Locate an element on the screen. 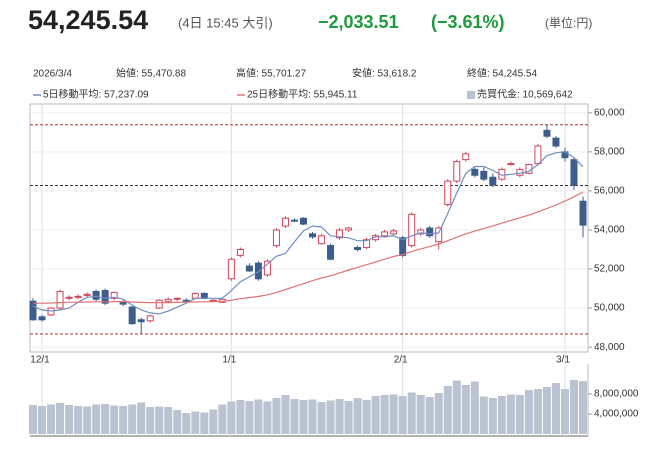 Image resolution: width=672 pixels, height=449 pixels. y-tick-label: 50,000 is located at coordinates (609, 308).